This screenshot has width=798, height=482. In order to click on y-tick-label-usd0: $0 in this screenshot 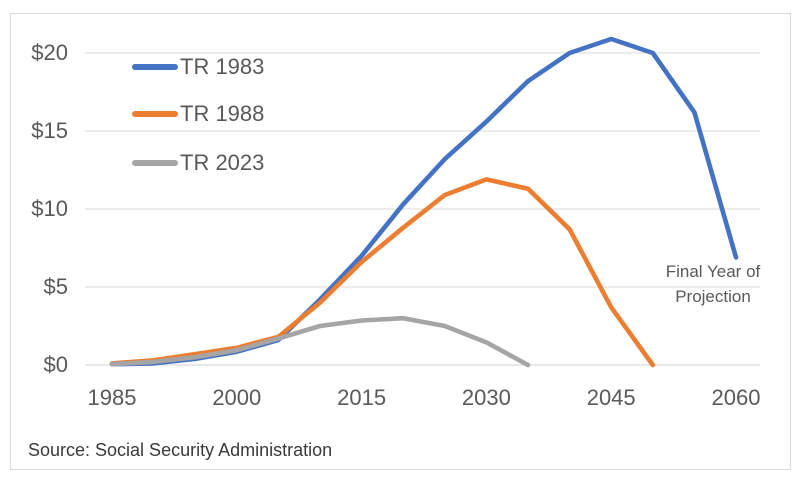, I will do `click(55, 364)`.